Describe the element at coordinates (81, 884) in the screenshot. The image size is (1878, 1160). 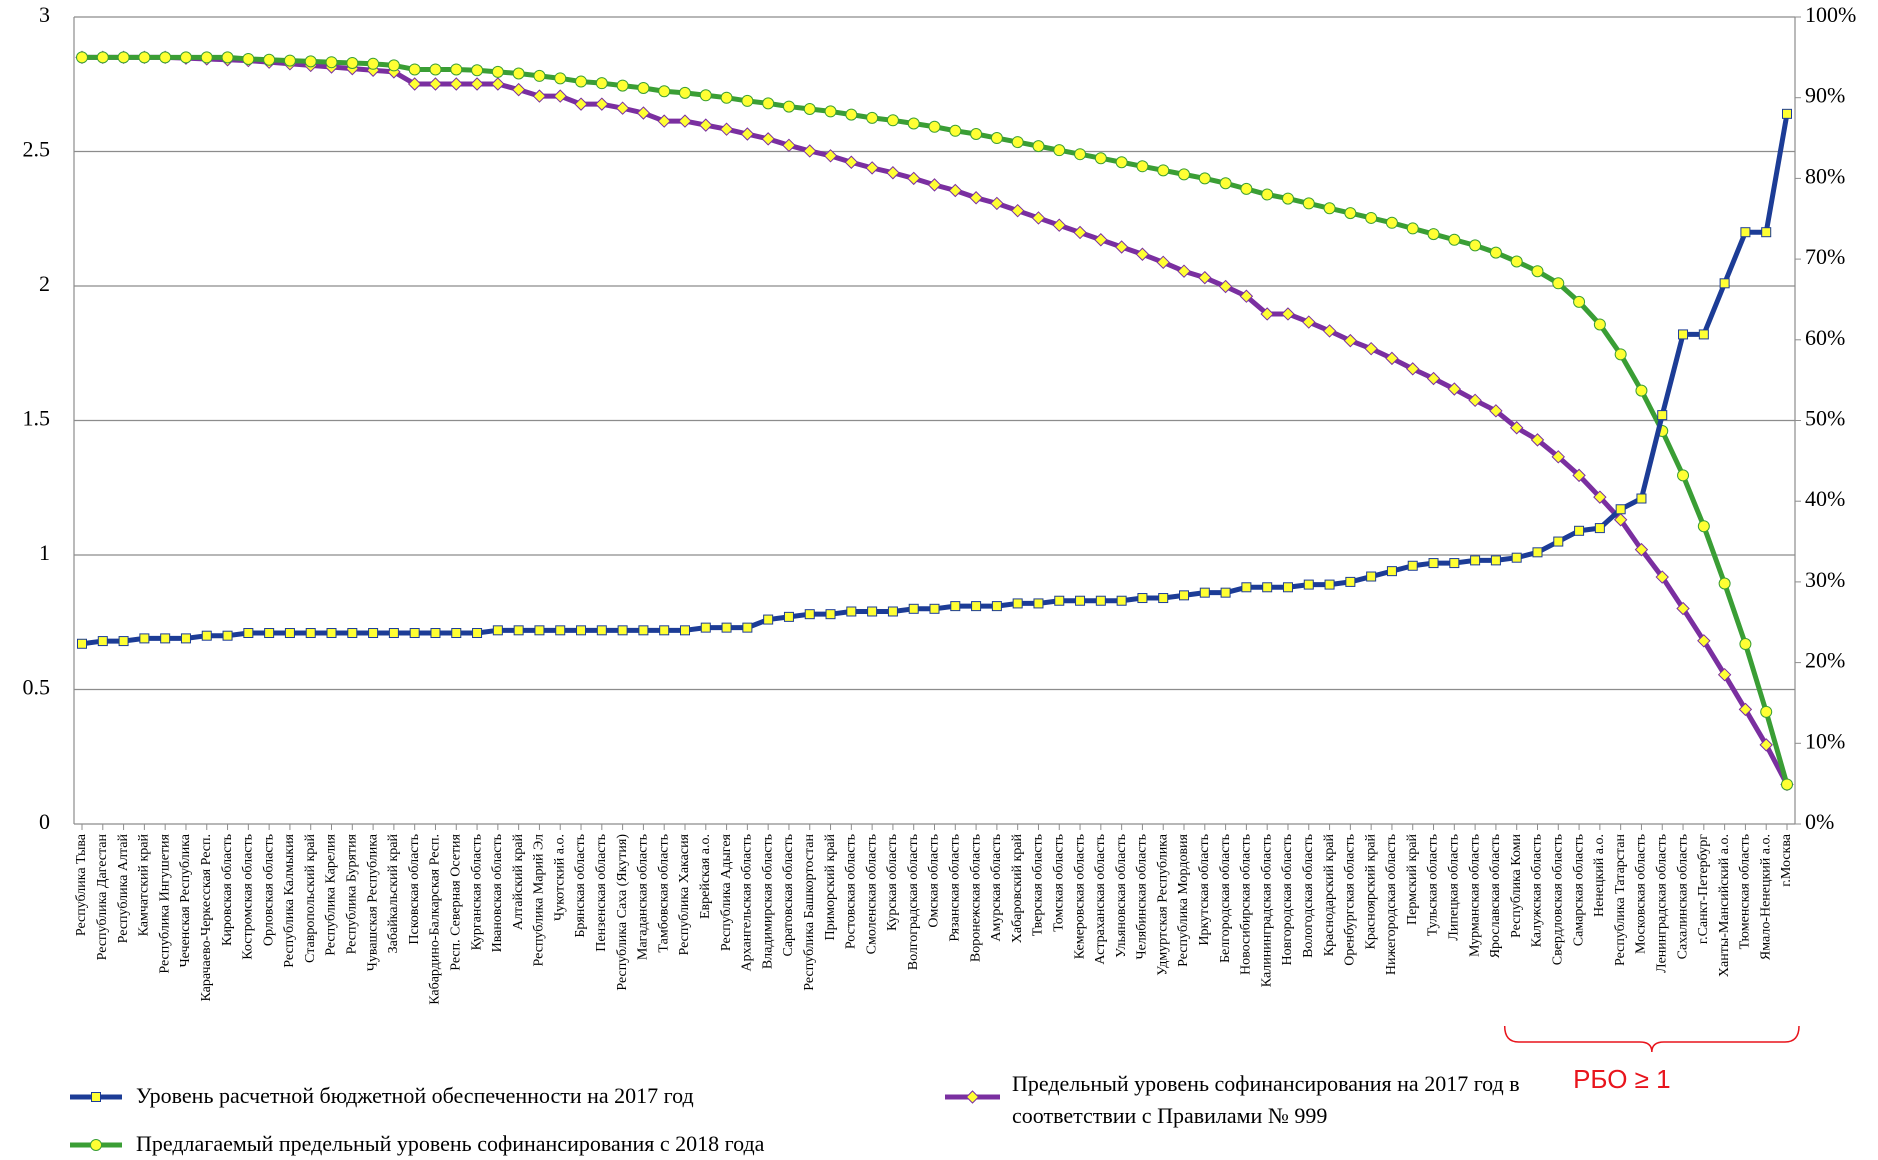
I see `x-tick-label: Республика Тыва` at that location.